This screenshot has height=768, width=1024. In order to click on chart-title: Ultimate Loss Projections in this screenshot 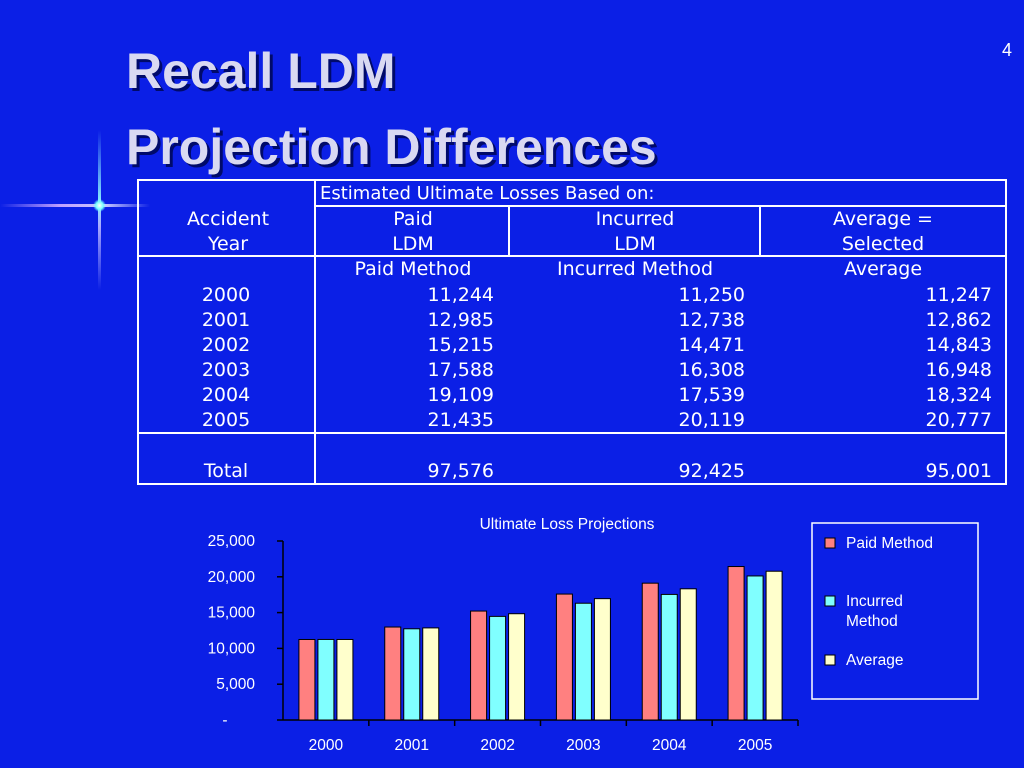, I will do `click(567, 524)`.